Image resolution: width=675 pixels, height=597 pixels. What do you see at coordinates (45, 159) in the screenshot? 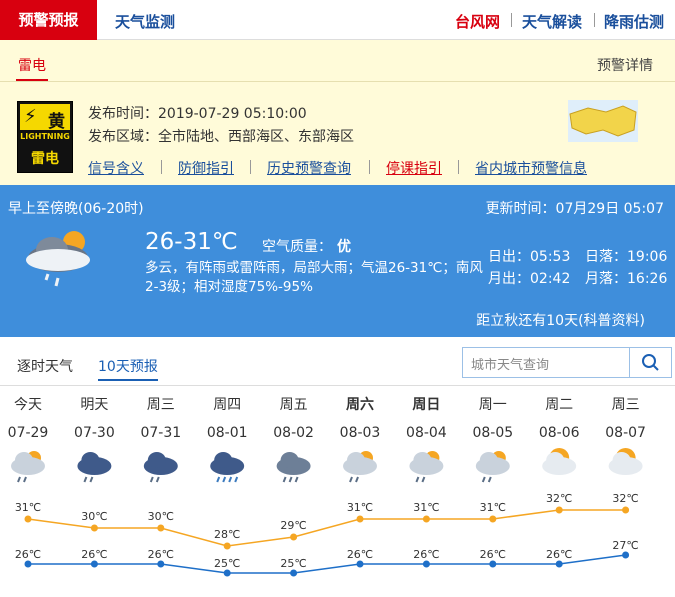
I see `signal-name: 雷电` at bounding box center [45, 159].